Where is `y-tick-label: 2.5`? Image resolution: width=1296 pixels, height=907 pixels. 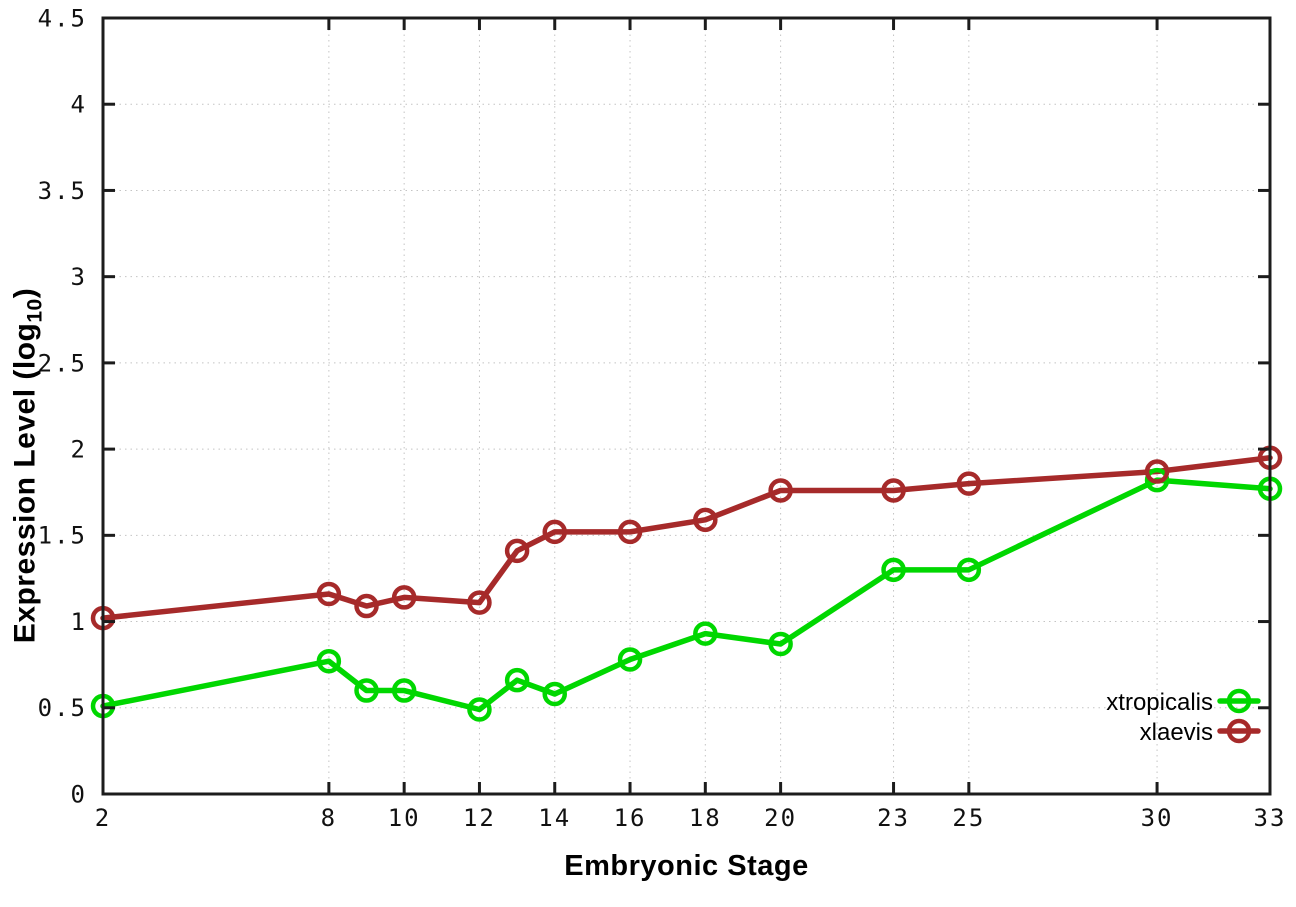
y-tick-label: 2.5 is located at coordinates (62, 363).